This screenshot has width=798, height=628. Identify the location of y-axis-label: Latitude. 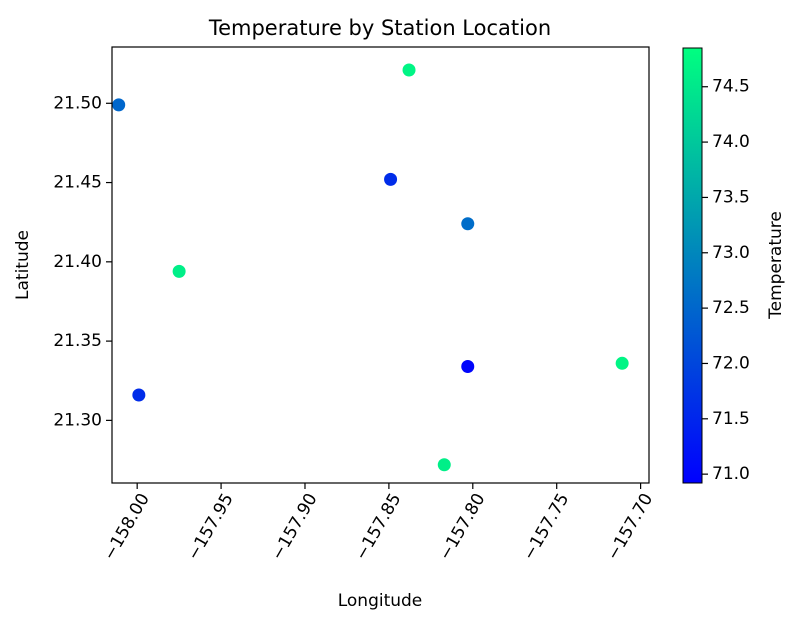
(23, 265).